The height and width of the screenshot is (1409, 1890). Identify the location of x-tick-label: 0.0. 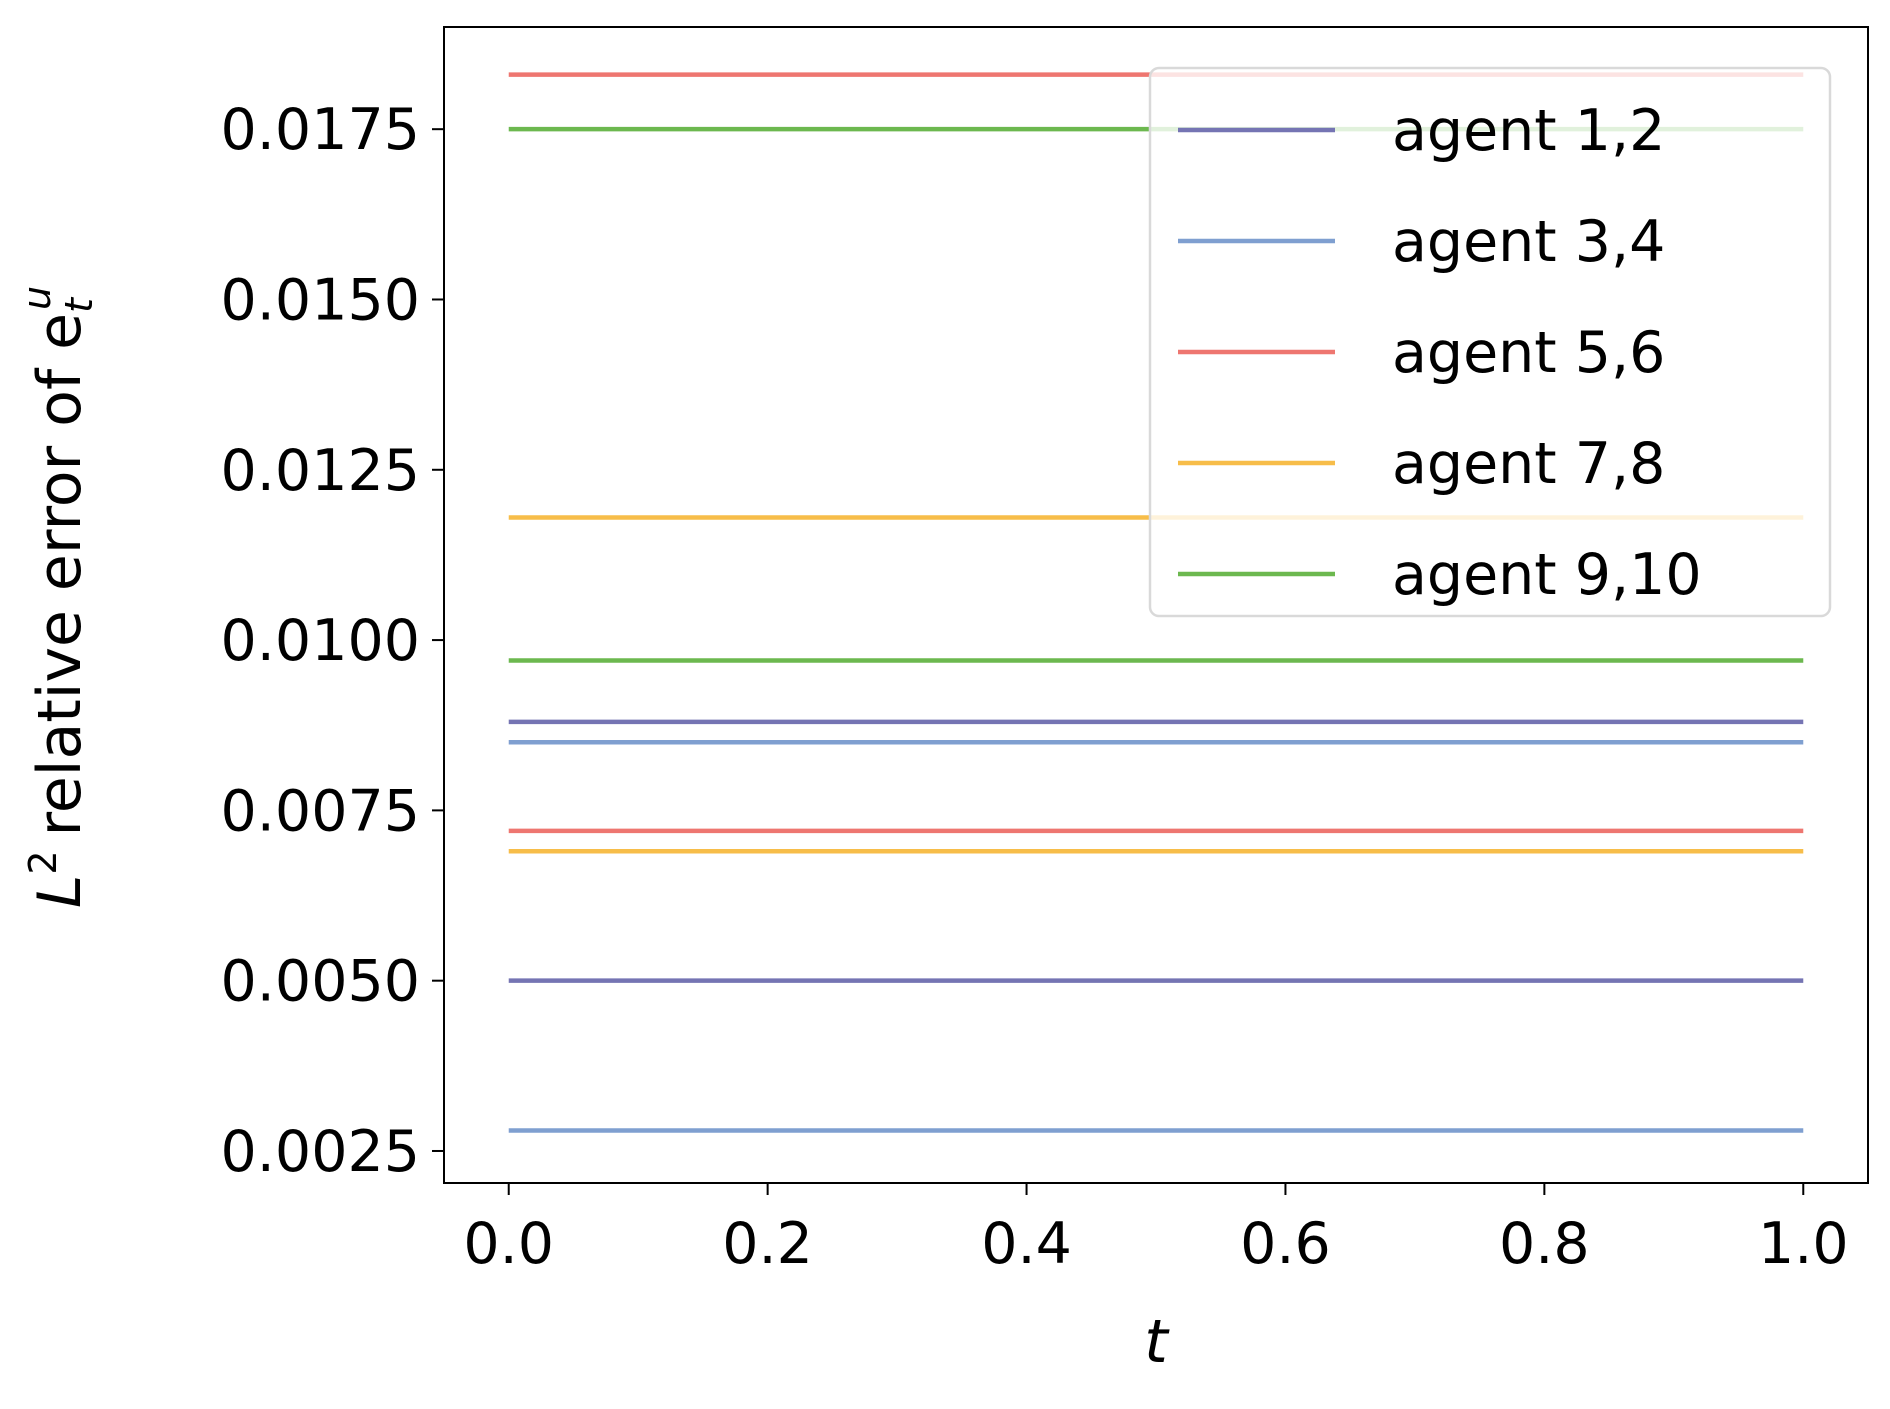
(508, 1244).